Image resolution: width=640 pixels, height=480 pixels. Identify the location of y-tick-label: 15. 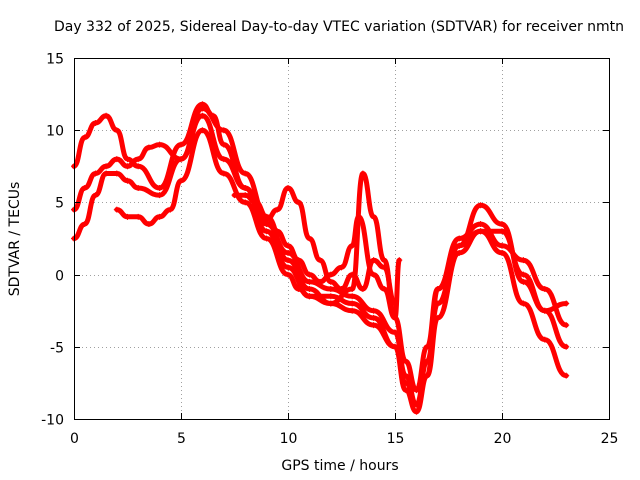
(55, 60).